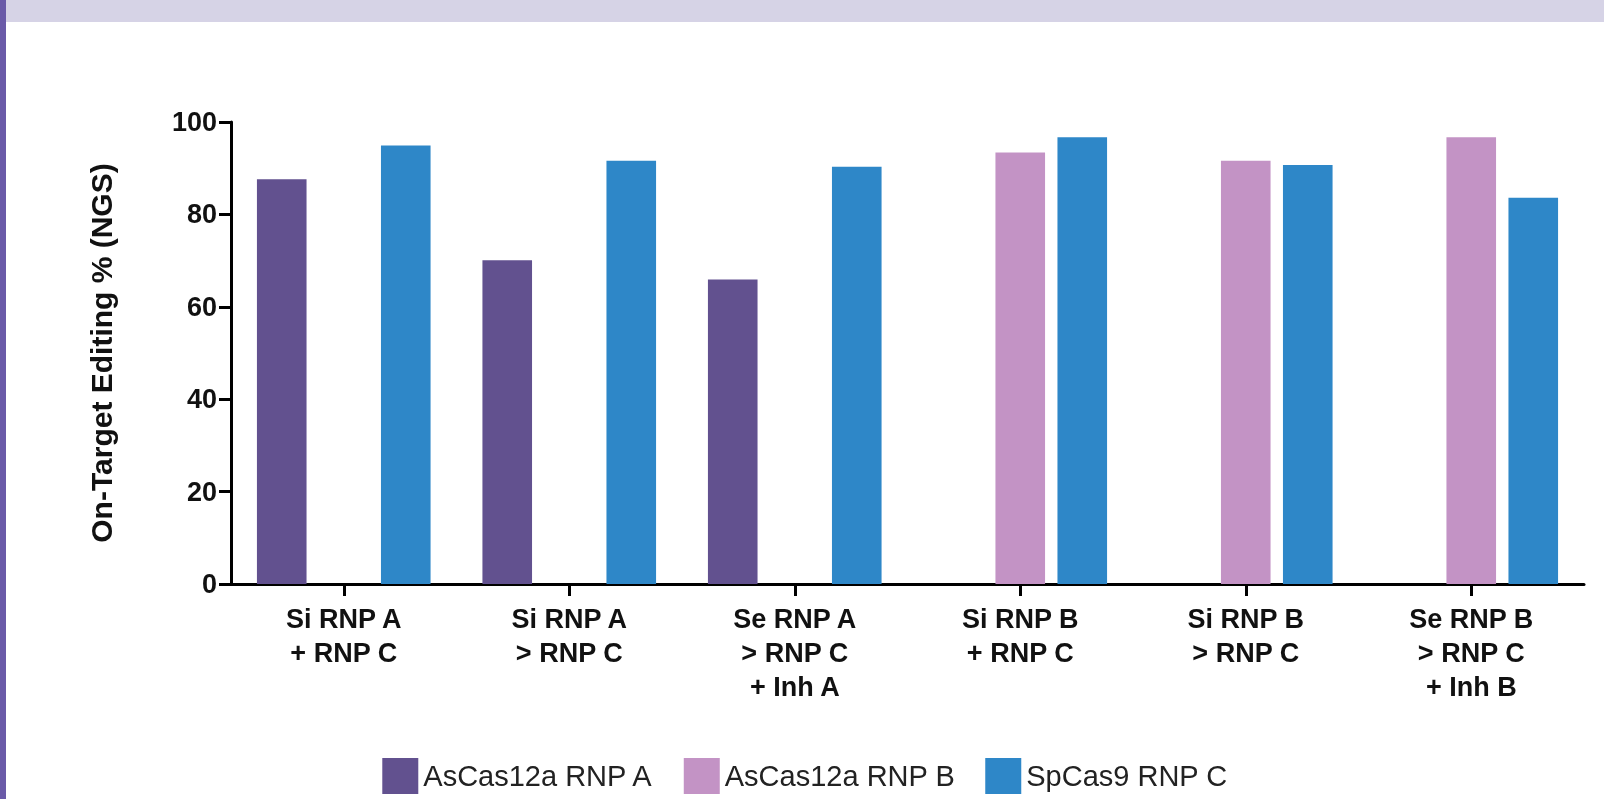 The width and height of the screenshot is (1604, 799). I want to click on x-tick-label: Si RNP B > RNP C, so click(1246, 636).